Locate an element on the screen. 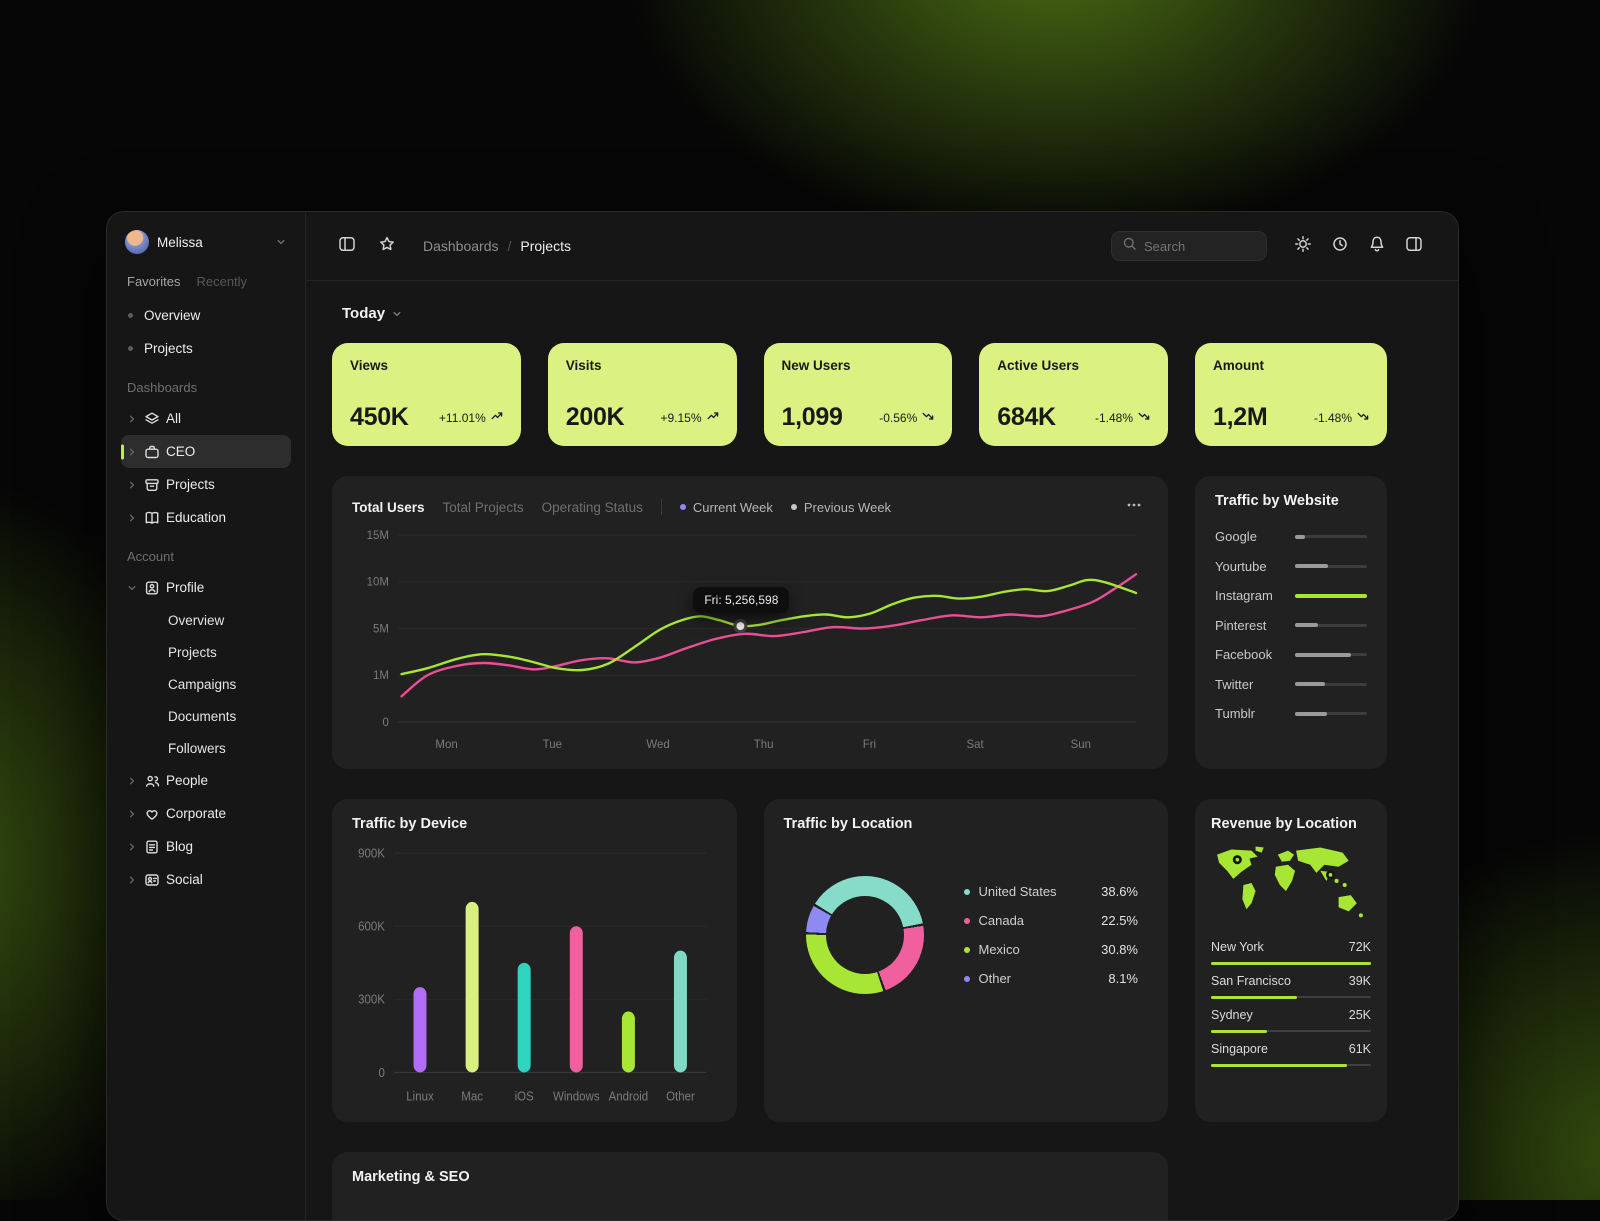 This screenshot has width=1600, height=1221. website-label: Google is located at coordinates (1255, 536).